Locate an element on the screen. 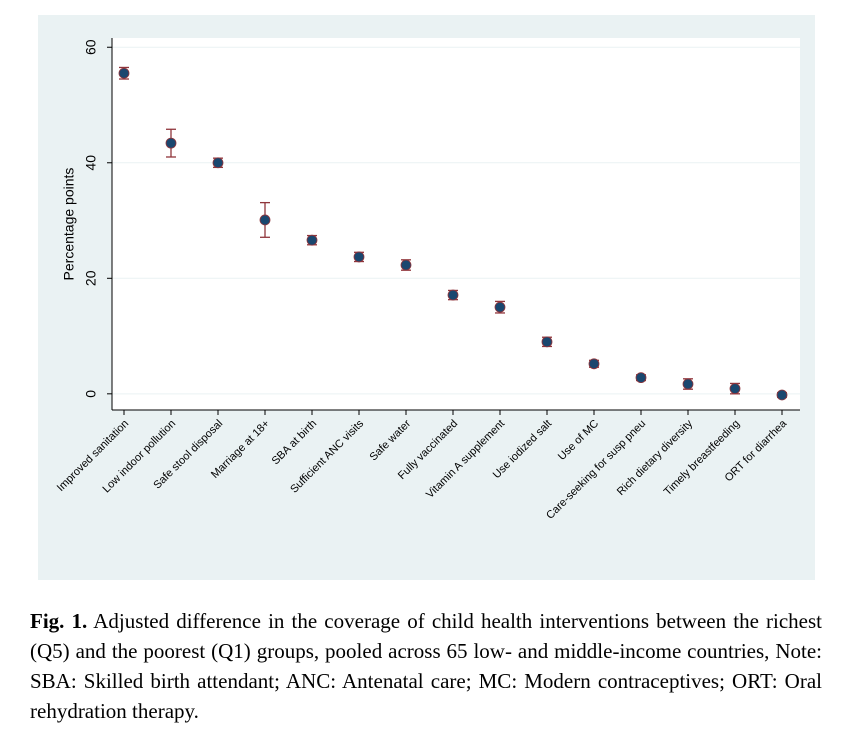  y-tick-label: 0 is located at coordinates (91, 394).